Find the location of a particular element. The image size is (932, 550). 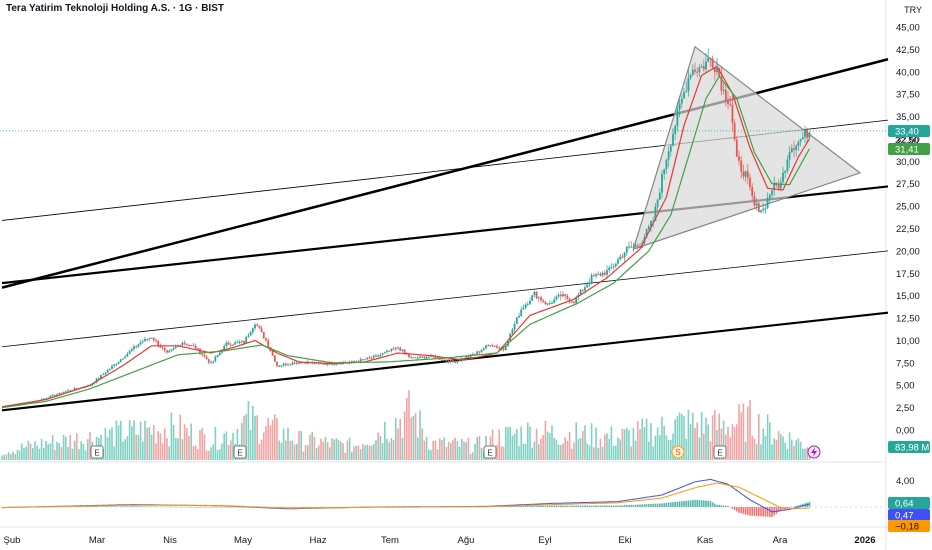

time-tick-label: Mar is located at coordinates (97, 540).